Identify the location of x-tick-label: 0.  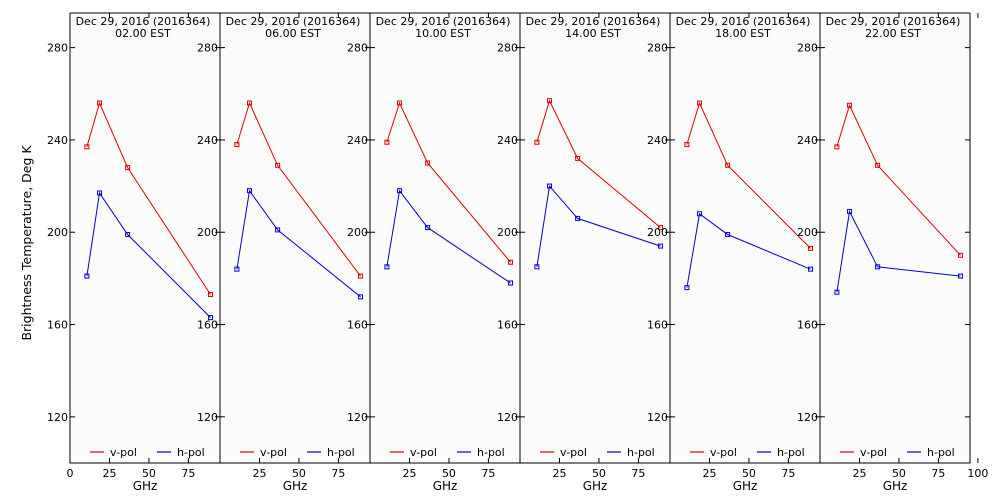
(70, 473).